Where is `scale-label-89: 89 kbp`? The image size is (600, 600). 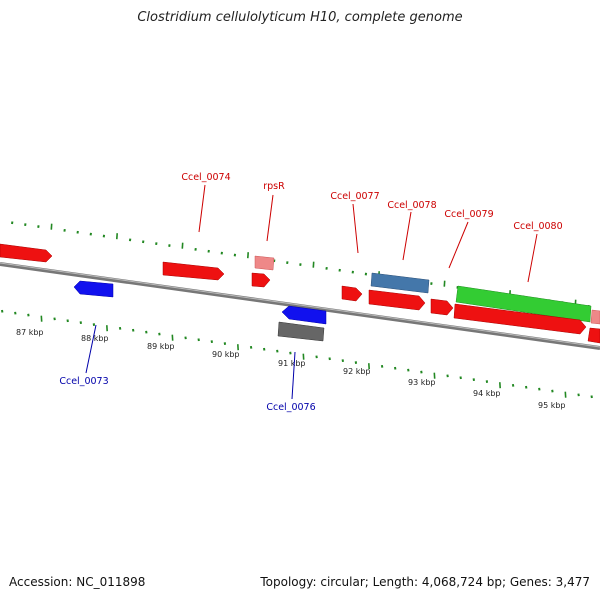 scale-label-89: 89 kbp is located at coordinates (161, 346).